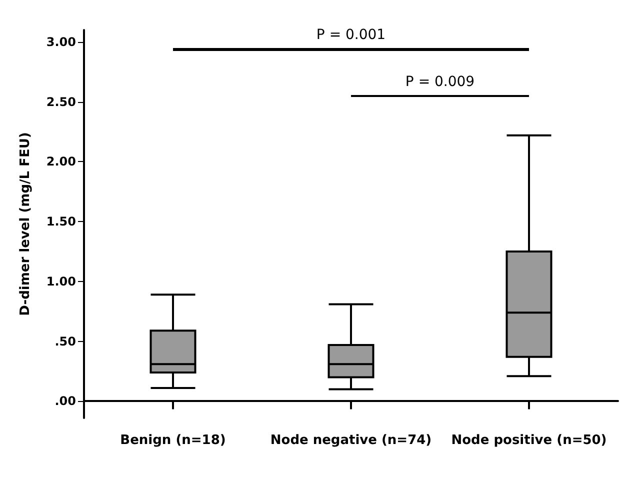 The height and width of the screenshot is (486, 636). What do you see at coordinates (61, 101) in the screenshot?
I see `y-tick-label: 2.50` at bounding box center [61, 101].